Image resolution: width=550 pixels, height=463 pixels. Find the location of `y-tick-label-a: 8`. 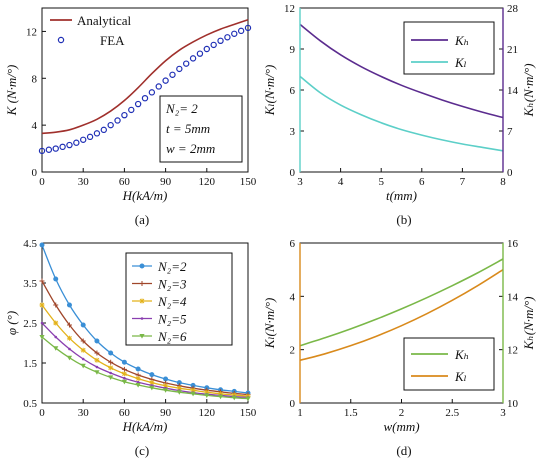

y-tick-label-a: 8 is located at coordinates (35, 79).